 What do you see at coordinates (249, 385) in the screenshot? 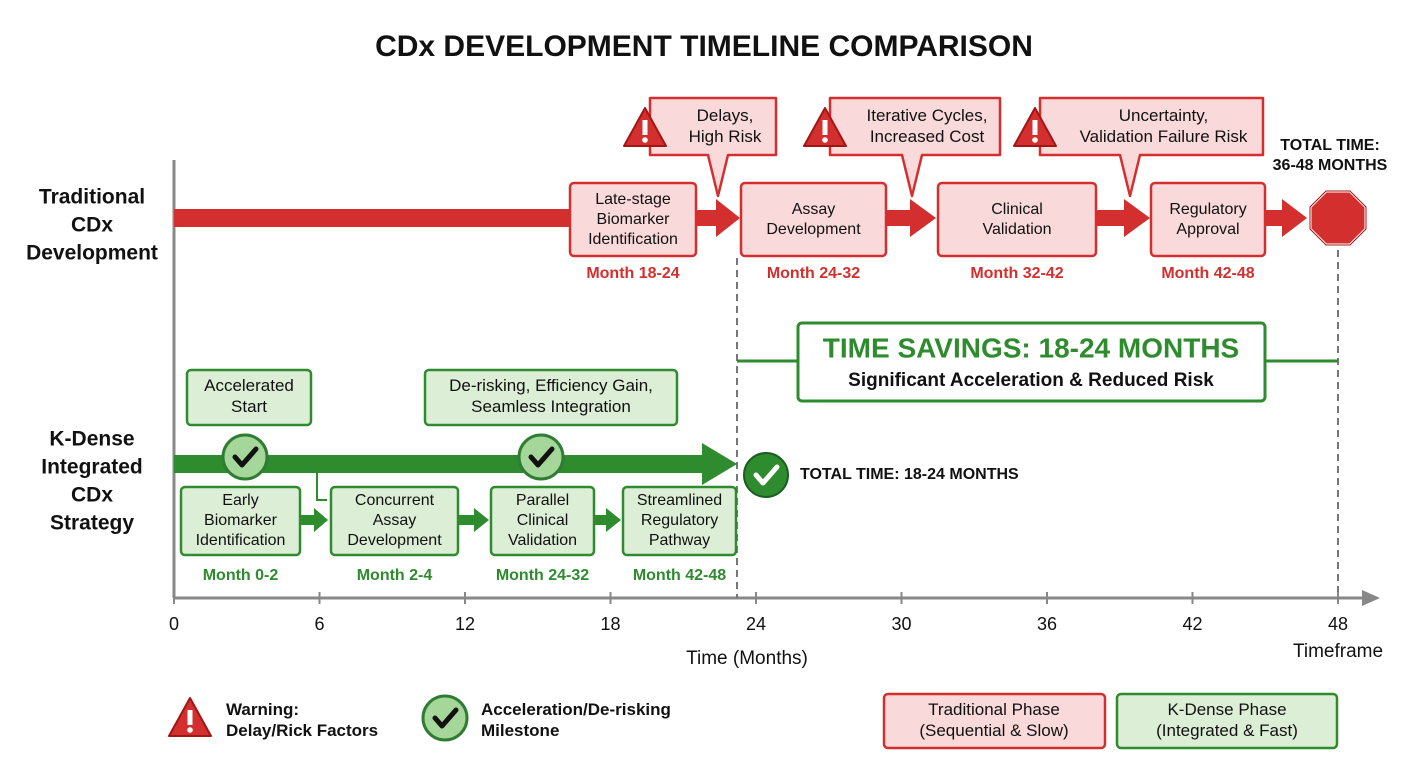
I see `milestone-label: Accelerated` at bounding box center [249, 385].